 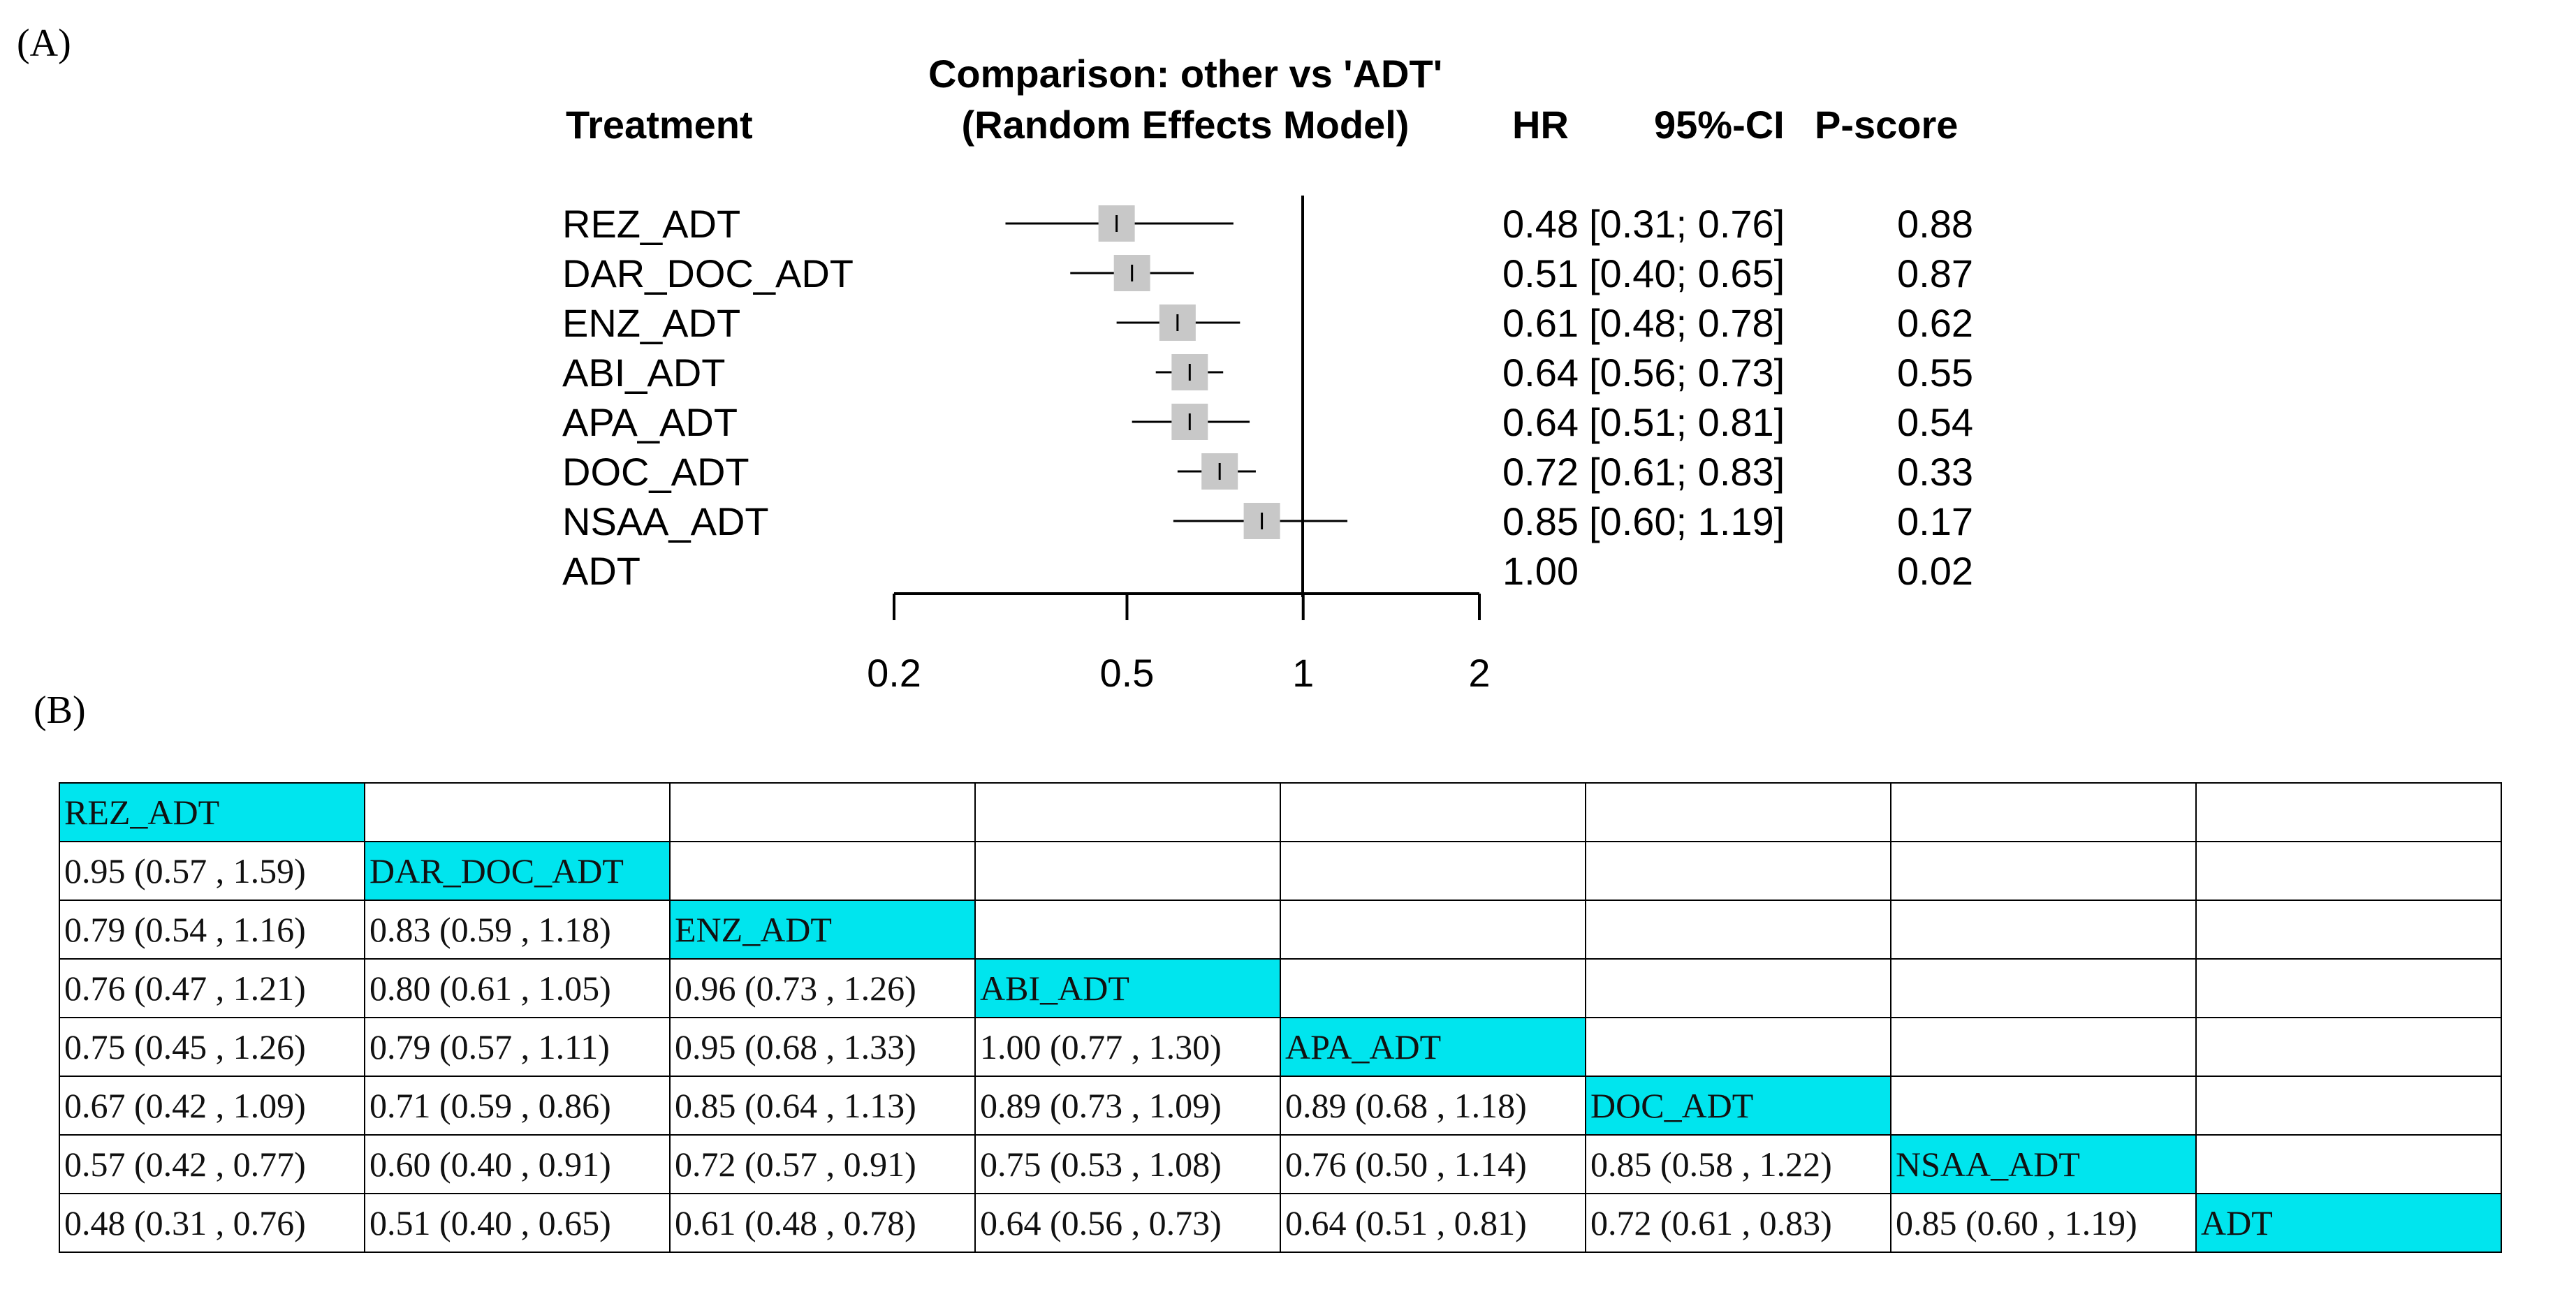 What do you see at coordinates (1687, 323) in the screenshot?
I see `ci-value: [0.48; 0.78]` at bounding box center [1687, 323].